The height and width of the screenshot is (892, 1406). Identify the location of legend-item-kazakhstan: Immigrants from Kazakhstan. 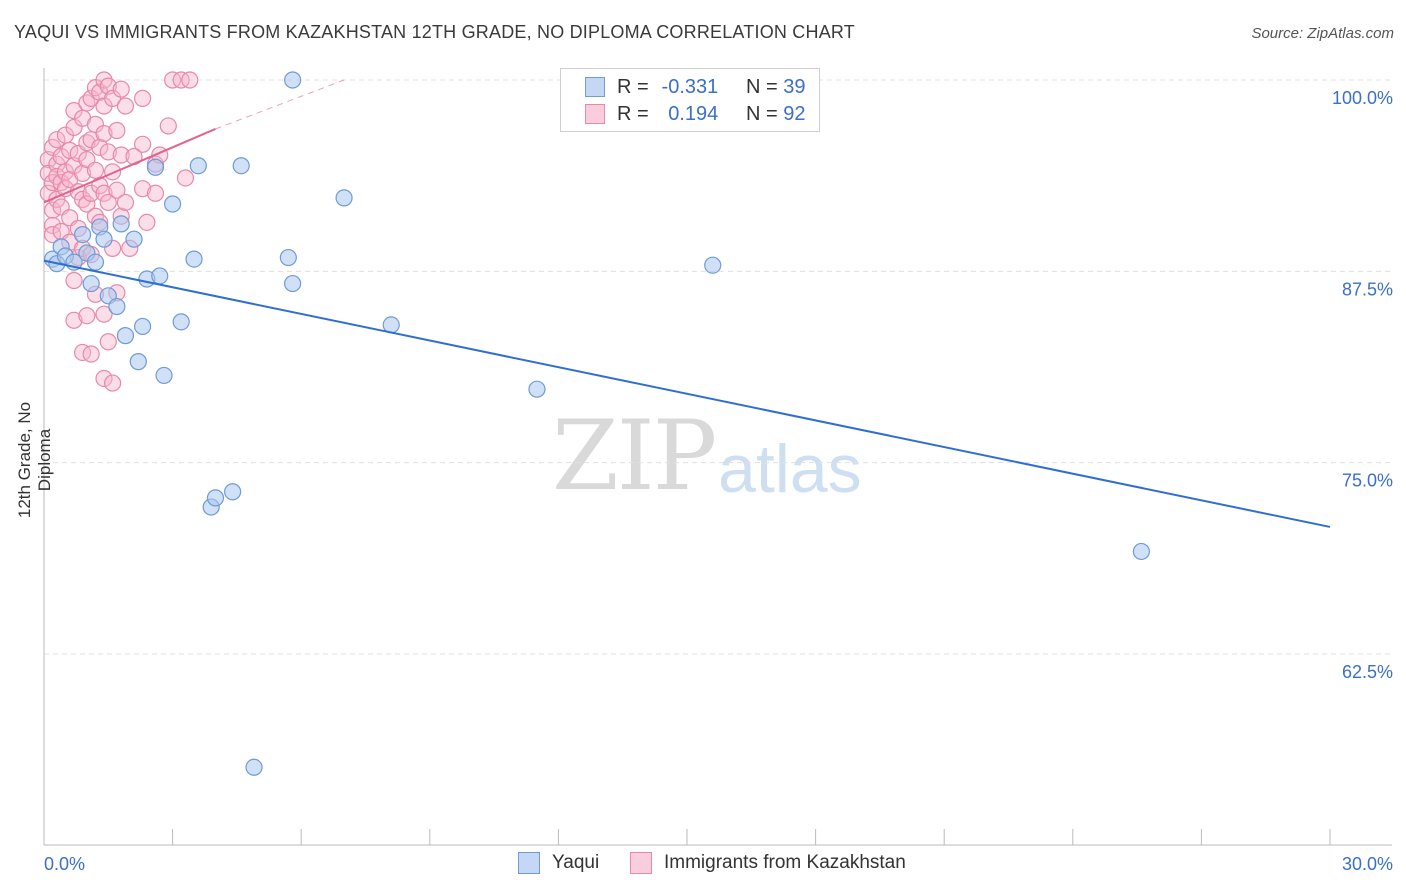
(768, 863).